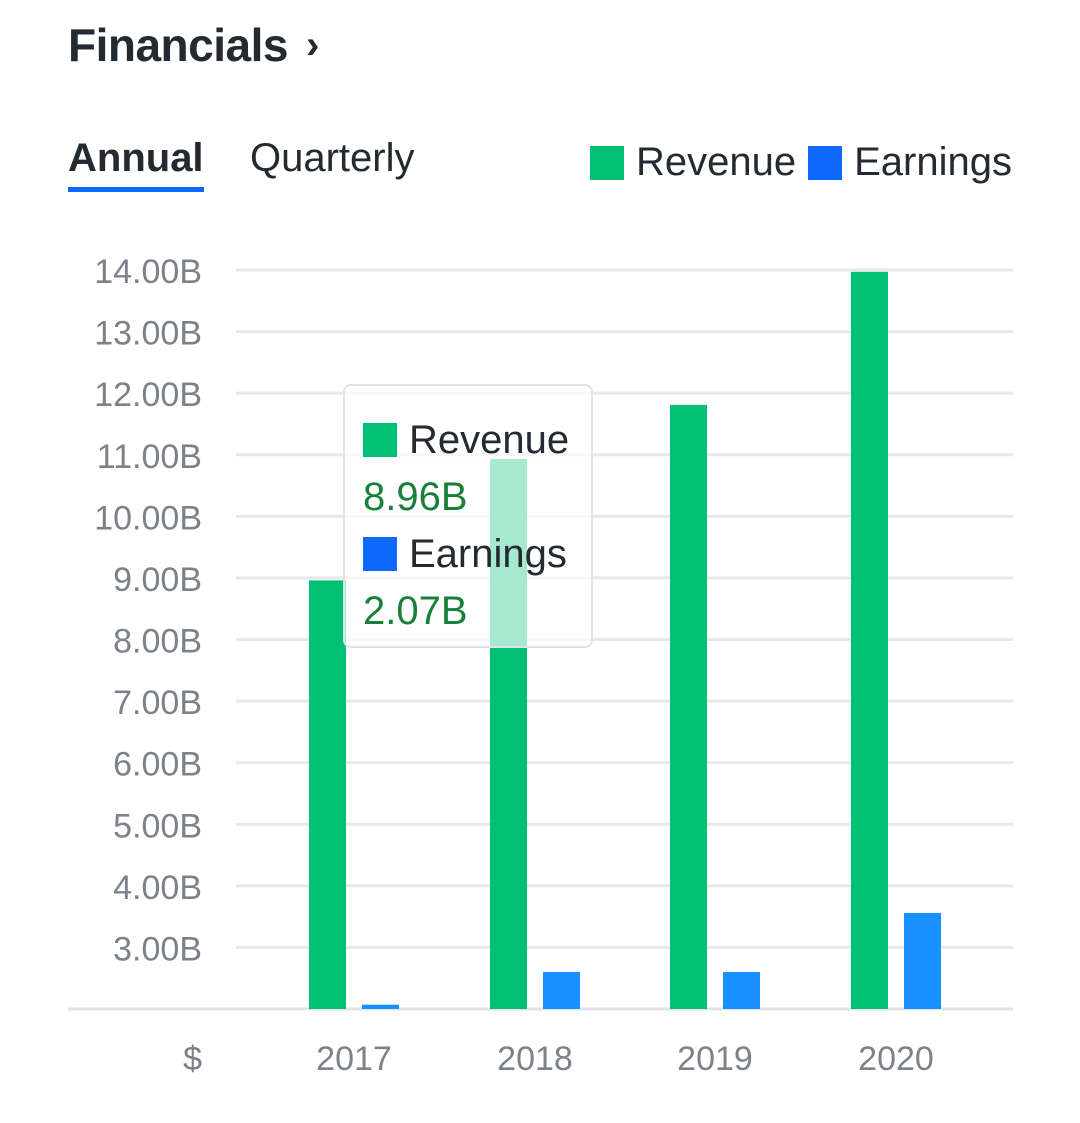 Image resolution: width=1080 pixels, height=1123 pixels. I want to click on currency-label: $, so click(192, 1059).